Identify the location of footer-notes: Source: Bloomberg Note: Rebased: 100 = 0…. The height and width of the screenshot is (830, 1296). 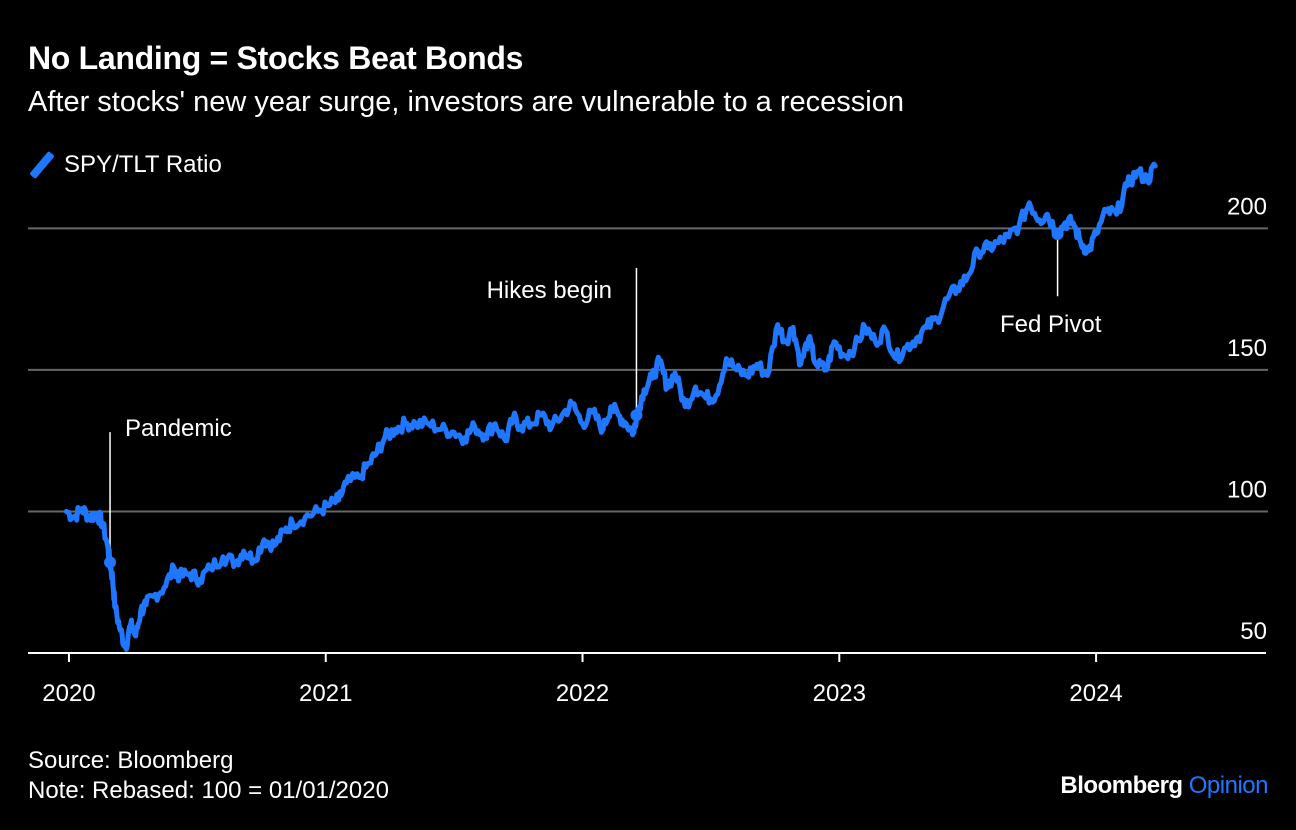
(208, 776).